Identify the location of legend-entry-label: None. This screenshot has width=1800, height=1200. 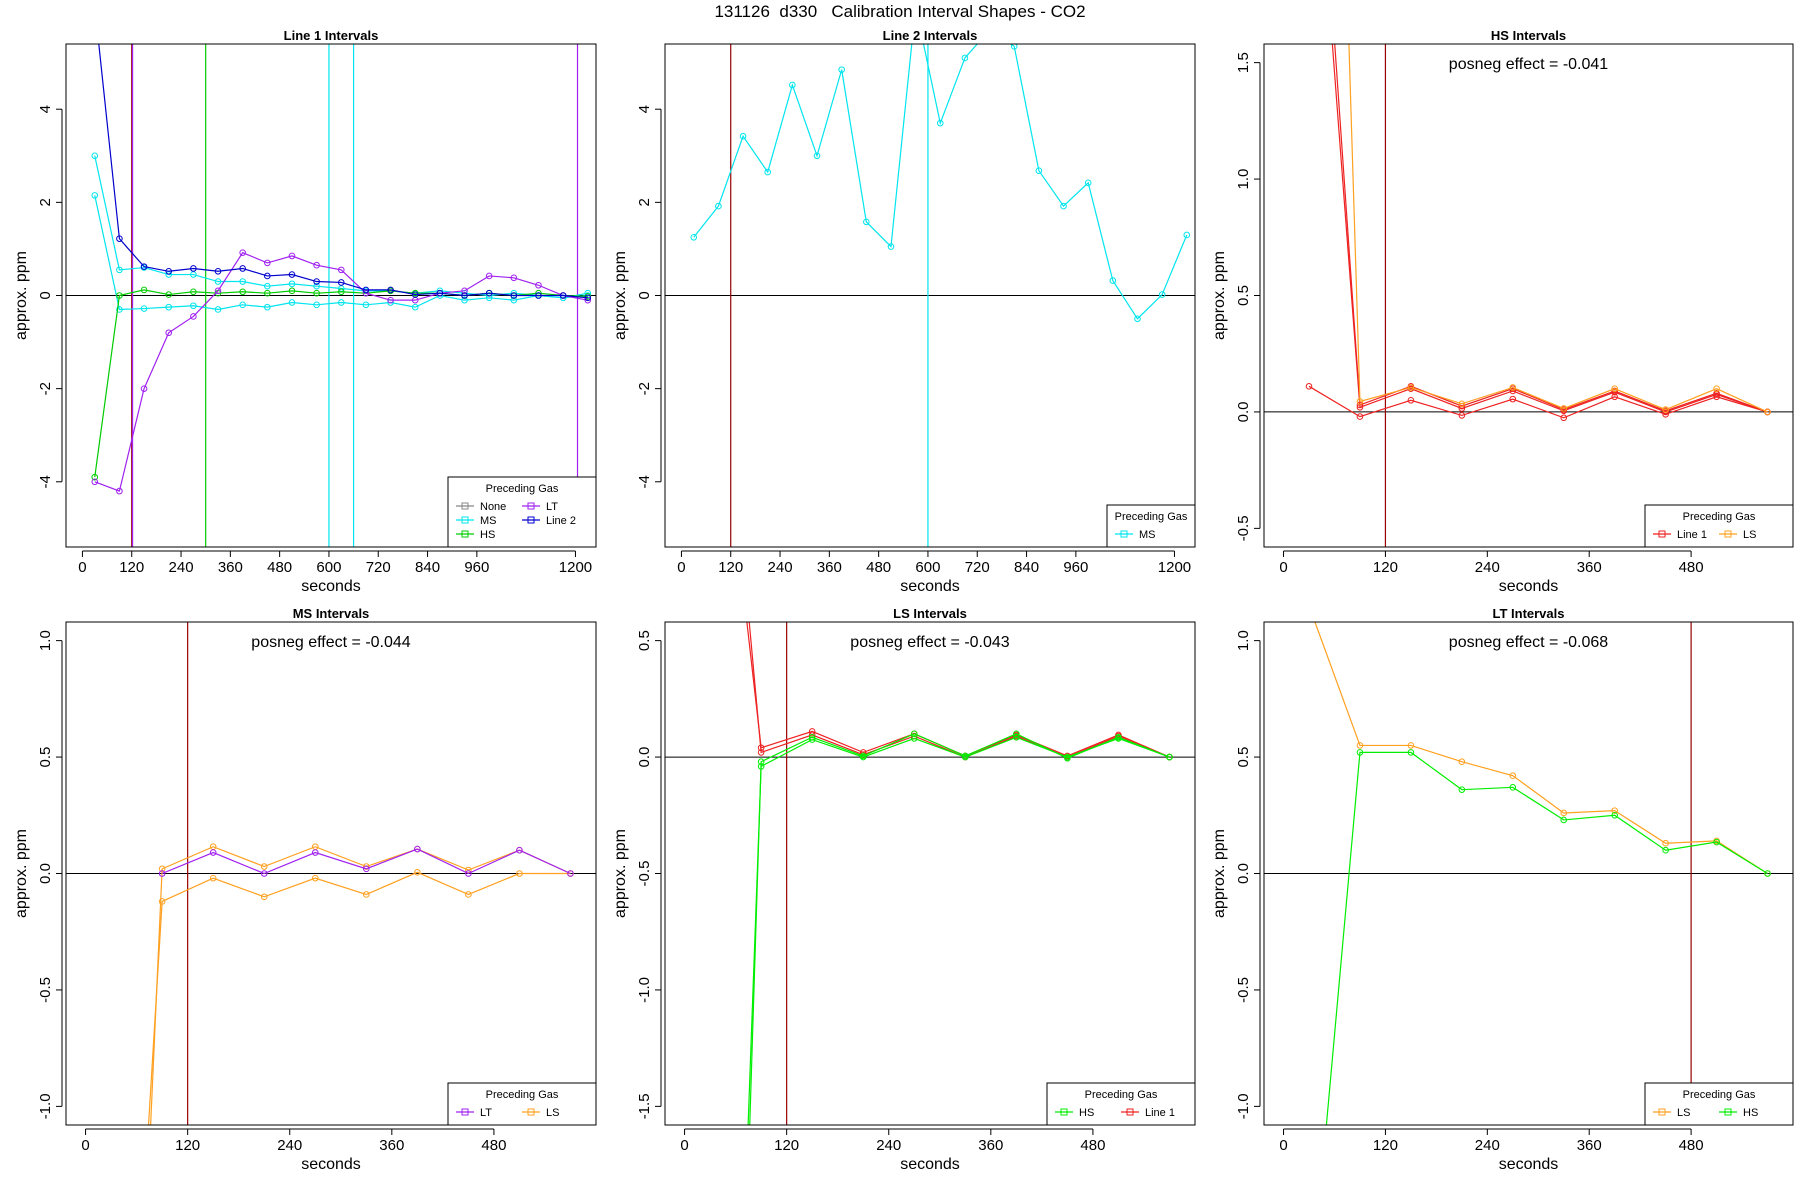
(493, 507).